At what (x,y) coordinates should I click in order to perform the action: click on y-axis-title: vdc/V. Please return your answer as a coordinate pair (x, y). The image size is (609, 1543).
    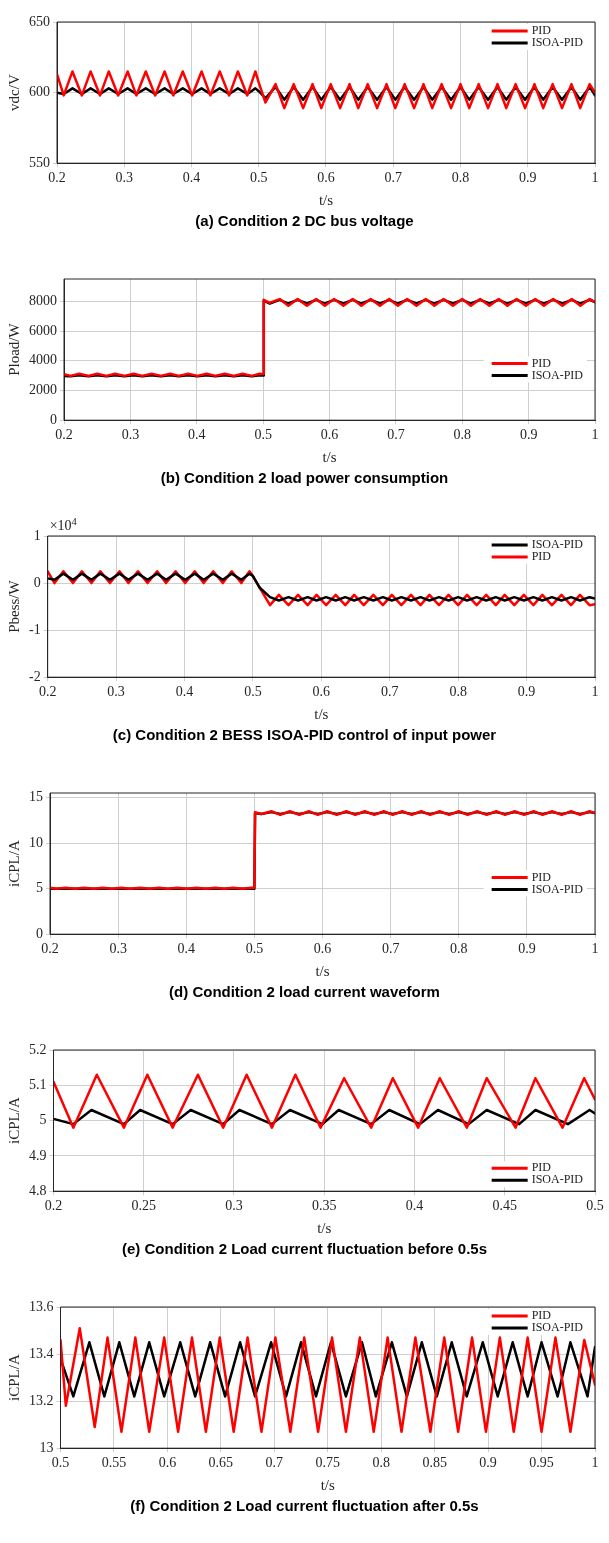
    Looking at the image, I should click on (13, 92).